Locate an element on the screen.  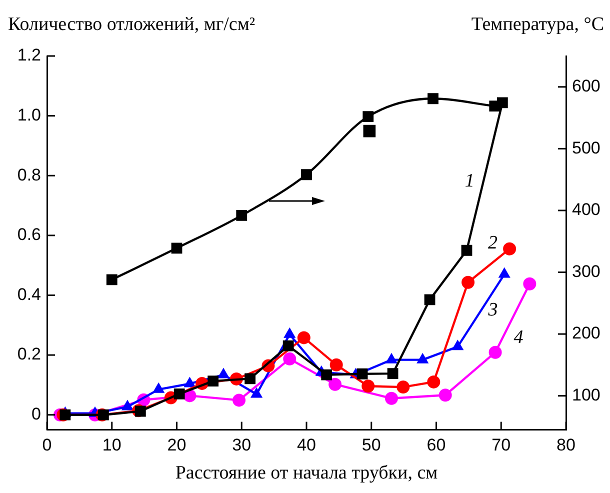
y-tick-label: 1.0 is located at coordinates (29, 114).